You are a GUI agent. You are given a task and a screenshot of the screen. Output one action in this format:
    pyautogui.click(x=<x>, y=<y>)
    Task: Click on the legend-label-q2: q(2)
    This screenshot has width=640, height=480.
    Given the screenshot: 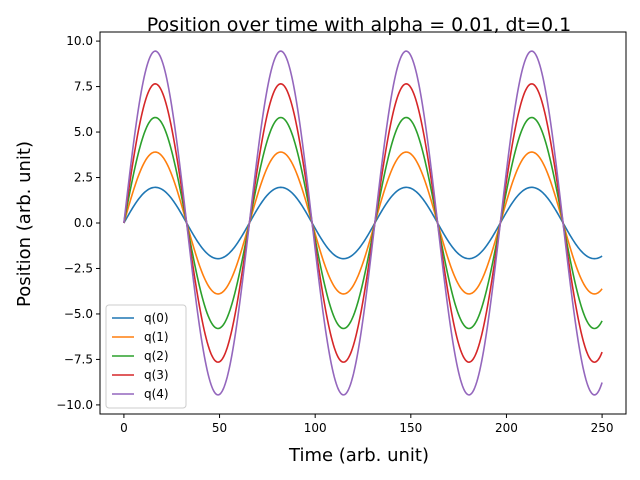 What is the action you would take?
    pyautogui.click(x=156, y=356)
    